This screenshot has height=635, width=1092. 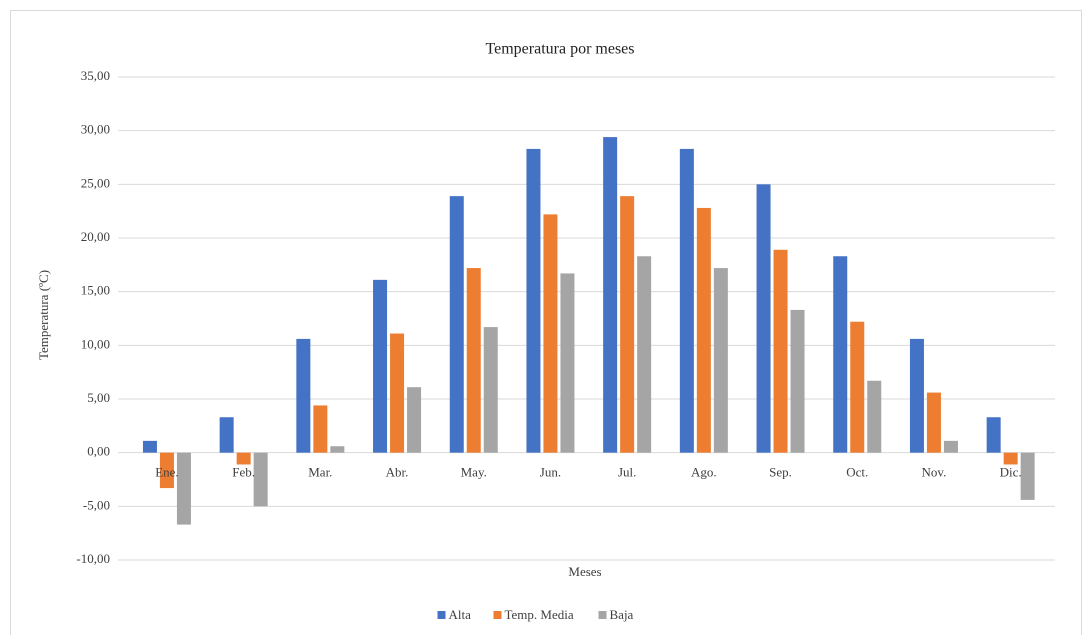 I want to click on x-tick-label: Ago., so click(x=704, y=472).